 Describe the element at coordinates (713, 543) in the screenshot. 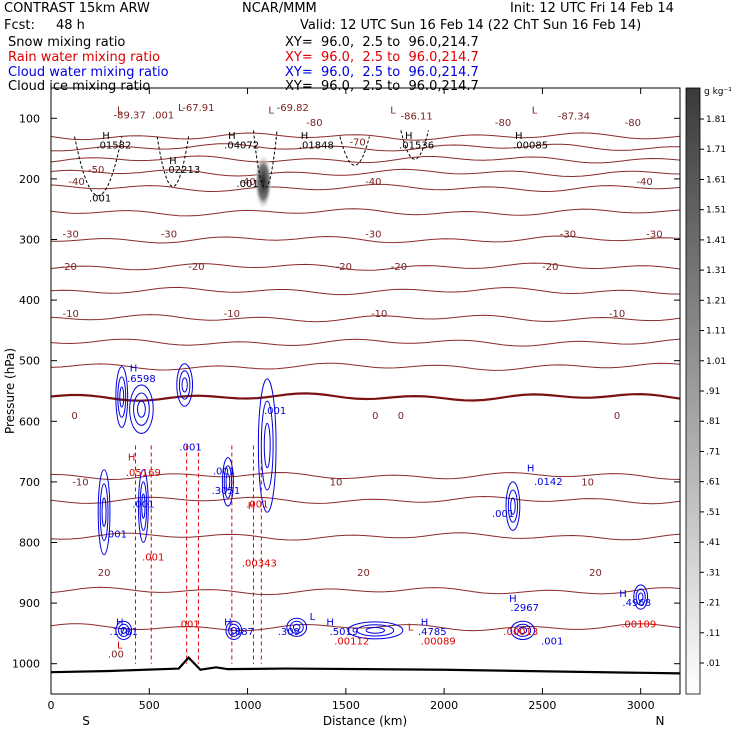

I see `colorbar-tick-label: .41` at that location.